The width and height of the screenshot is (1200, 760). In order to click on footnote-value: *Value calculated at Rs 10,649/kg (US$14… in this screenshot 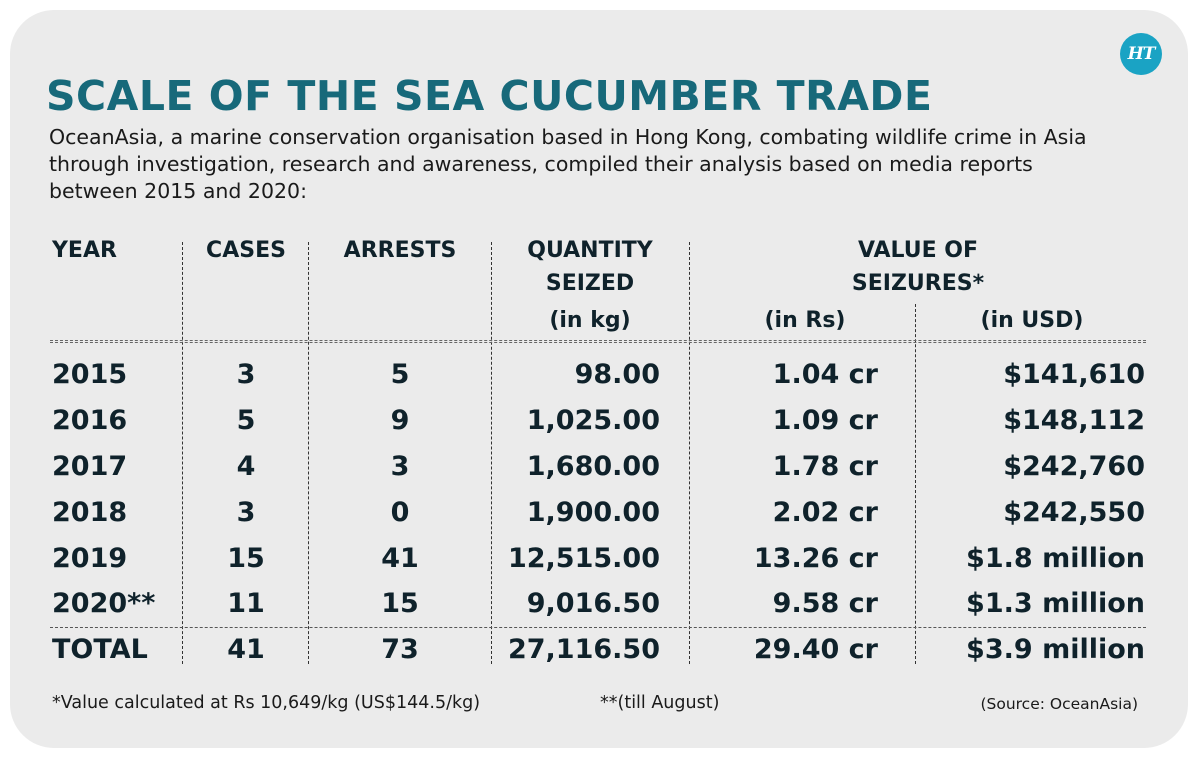, I will do `click(266, 703)`.